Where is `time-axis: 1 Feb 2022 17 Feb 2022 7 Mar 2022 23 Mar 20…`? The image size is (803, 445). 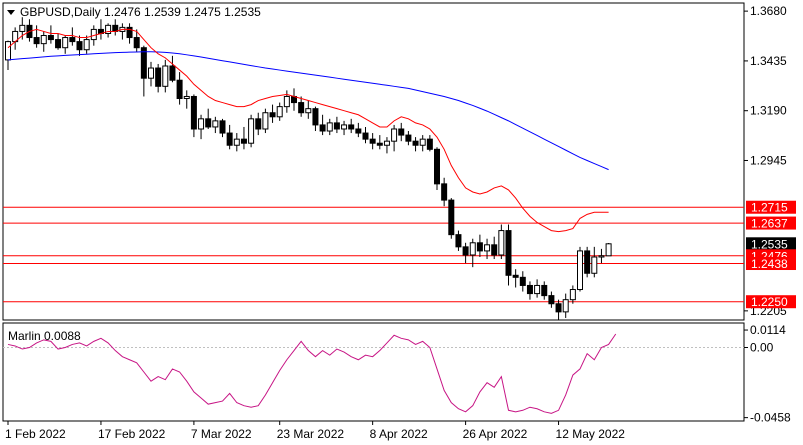 time-axis: 1 Feb 2022 17 Feb 2022 7 Mar 2022 23 Mar 20… is located at coordinates (315, 431).